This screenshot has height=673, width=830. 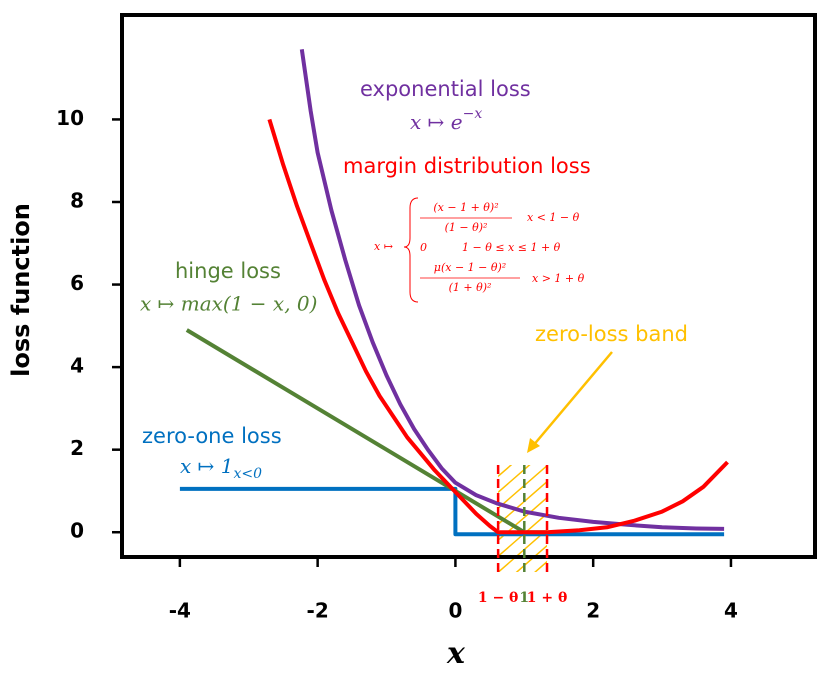 What do you see at coordinates (77, 200) in the screenshot?
I see `y-tick-label: 8` at bounding box center [77, 200].